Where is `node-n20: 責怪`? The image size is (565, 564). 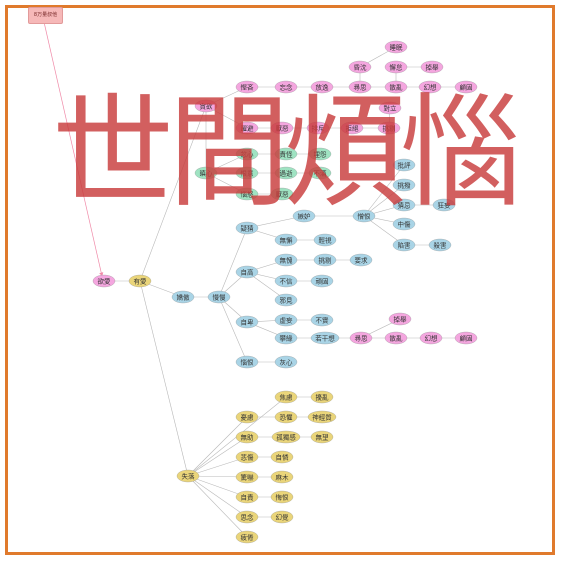
node-n20: 責怪 is located at coordinates (286, 154).